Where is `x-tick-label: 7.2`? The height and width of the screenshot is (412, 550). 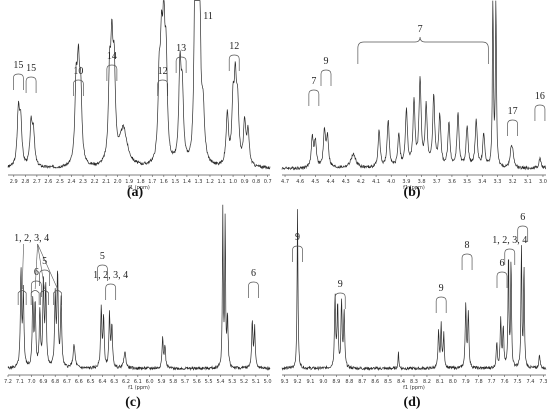
x-tick-label: 7.2 is located at coordinates (8, 382).